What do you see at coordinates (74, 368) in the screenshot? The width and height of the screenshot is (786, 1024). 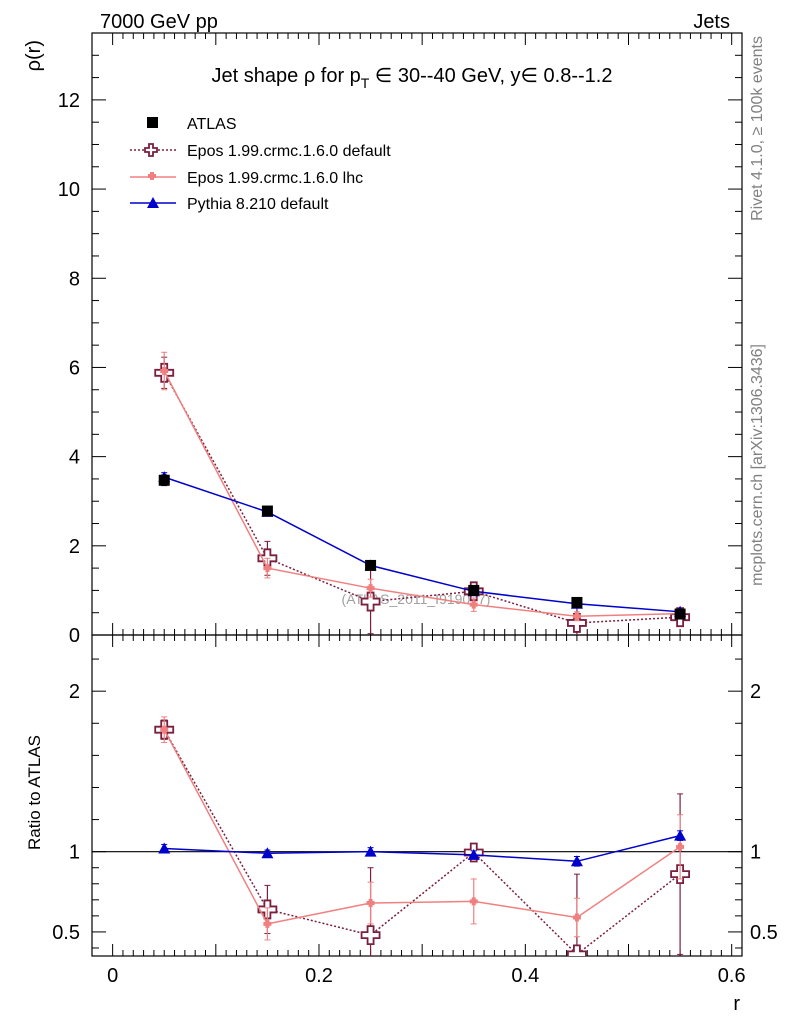 I see `main-y-tick-label: 6` at bounding box center [74, 368].